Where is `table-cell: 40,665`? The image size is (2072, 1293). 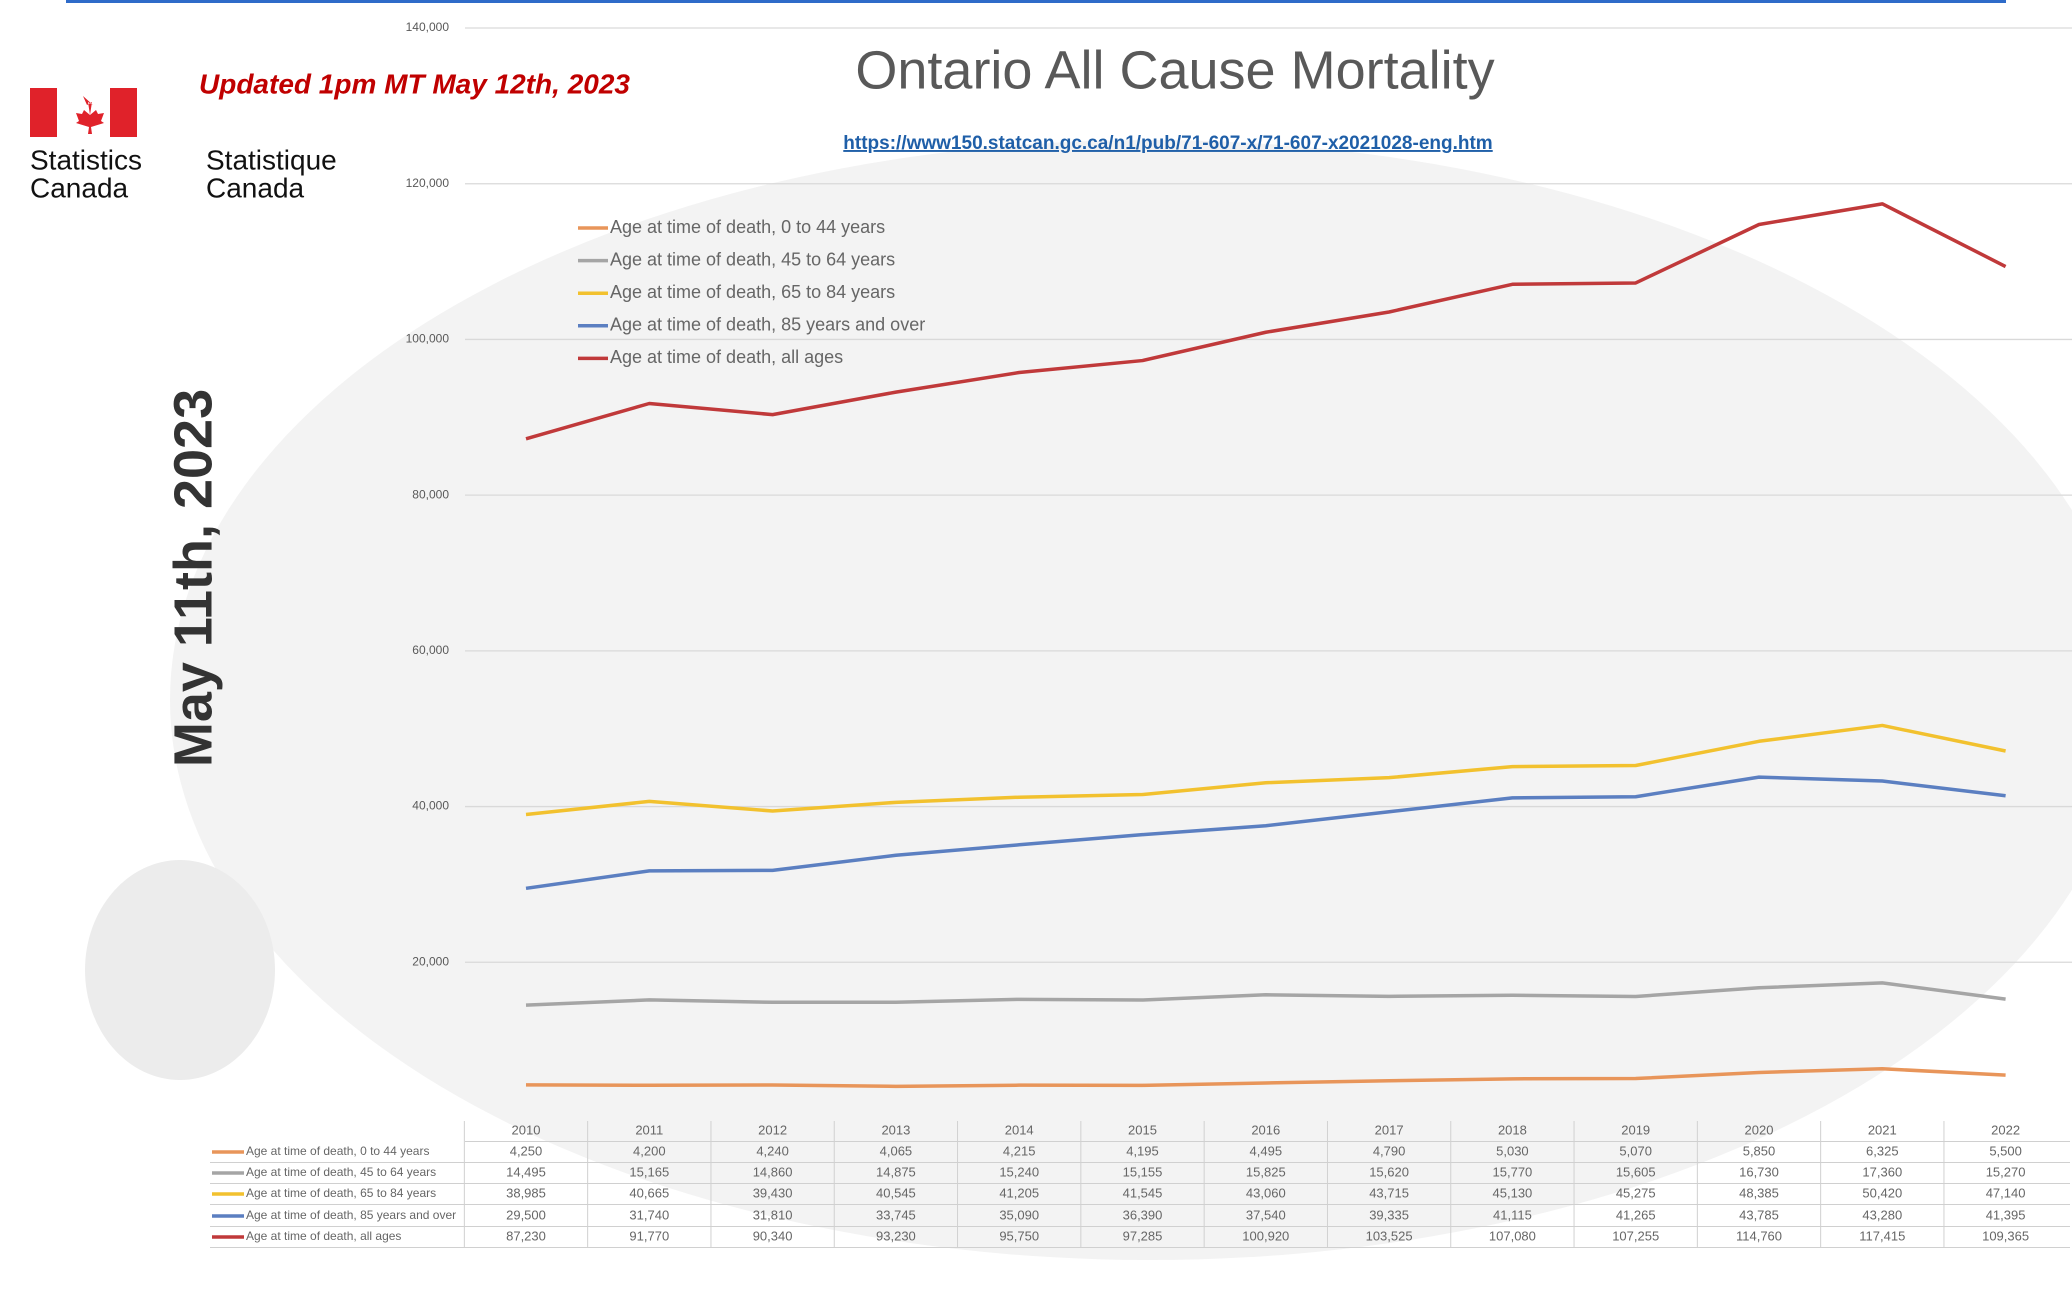 table-cell: 40,665 is located at coordinates (649, 1192).